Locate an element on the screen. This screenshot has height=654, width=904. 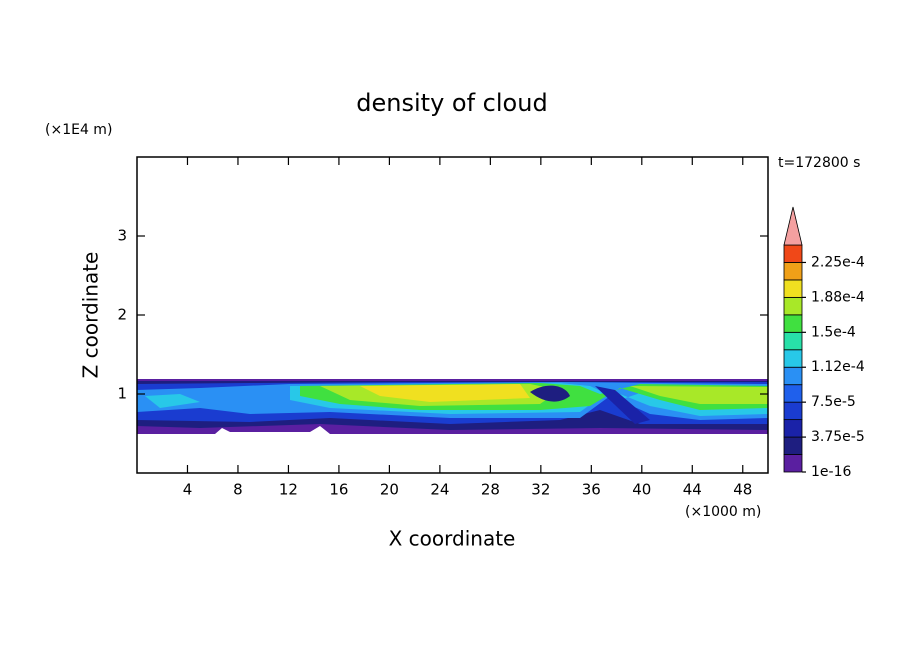
x-tick-label: 28 is located at coordinates (490, 490).